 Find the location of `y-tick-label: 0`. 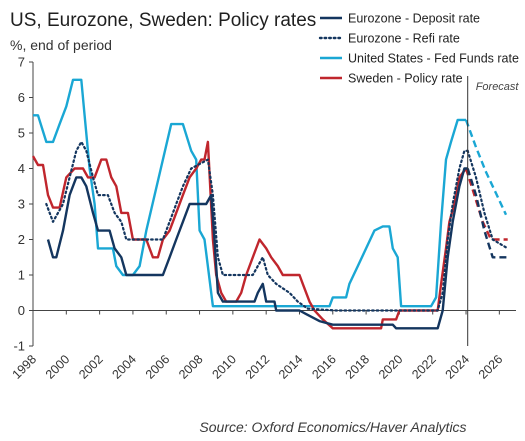

y-tick-label: 0 is located at coordinates (21, 310).